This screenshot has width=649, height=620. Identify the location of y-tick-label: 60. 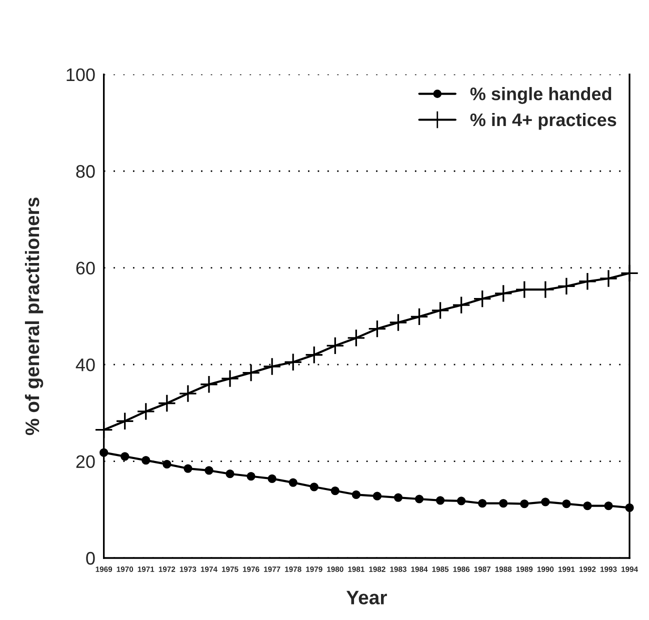
(85, 268).